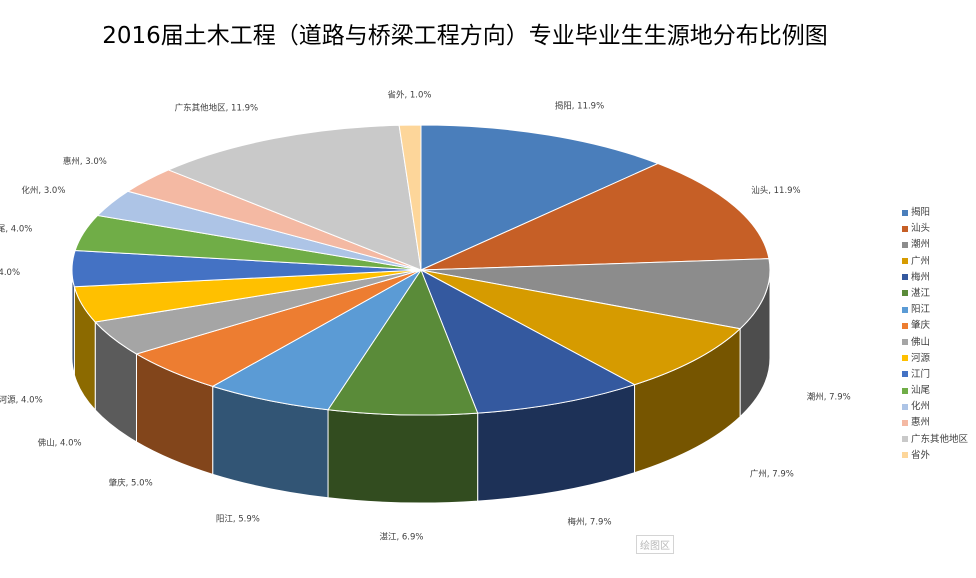 The height and width of the screenshot is (578, 976). Describe the element at coordinates (921, 423) in the screenshot. I see `legend-label: 惠州` at that location.